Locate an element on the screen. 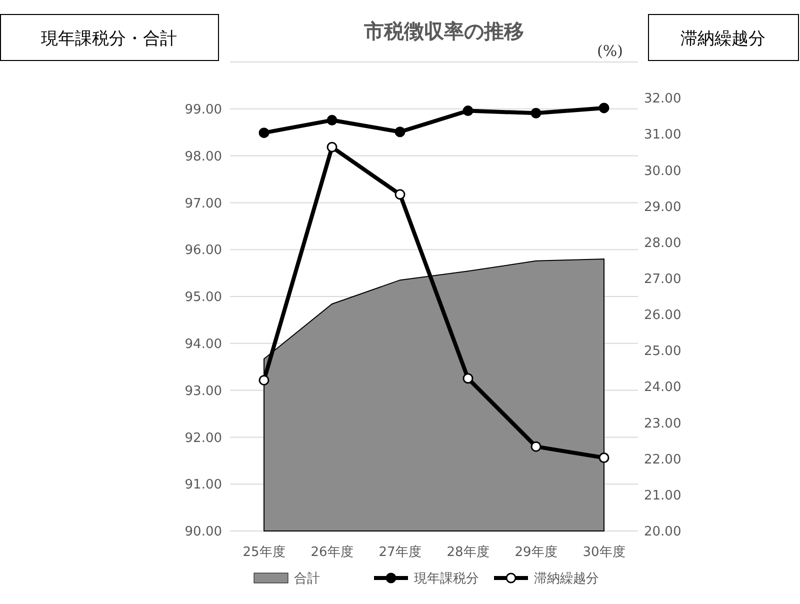 The width and height of the screenshot is (800, 604). y-tick-label: 91.00 is located at coordinates (203, 485).